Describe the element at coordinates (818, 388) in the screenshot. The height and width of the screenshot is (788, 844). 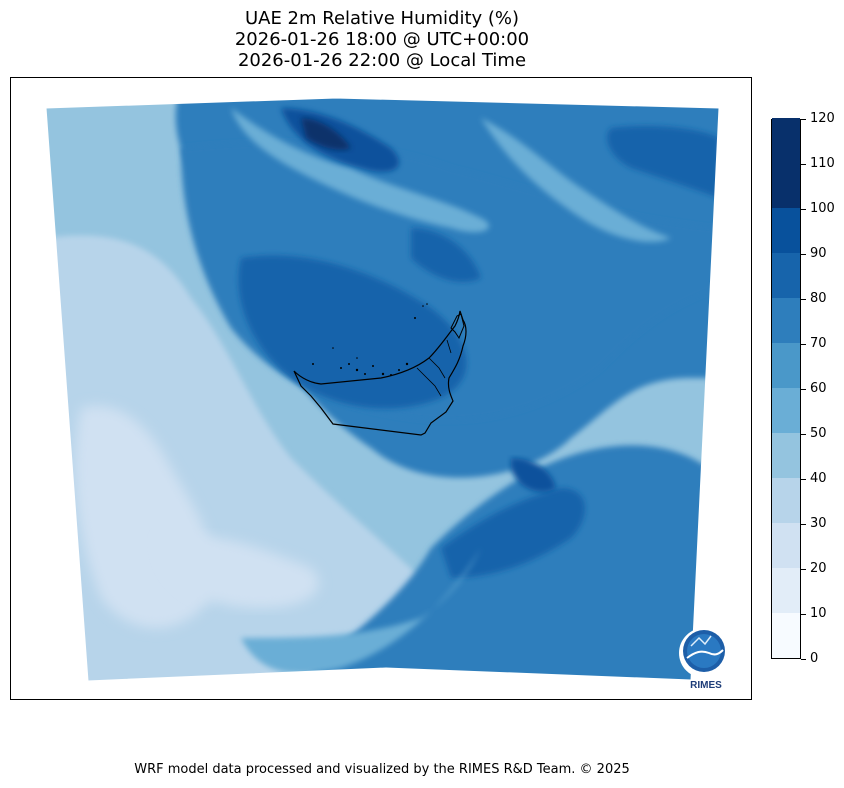
I see `colorbar-tick-label: 60` at that location.